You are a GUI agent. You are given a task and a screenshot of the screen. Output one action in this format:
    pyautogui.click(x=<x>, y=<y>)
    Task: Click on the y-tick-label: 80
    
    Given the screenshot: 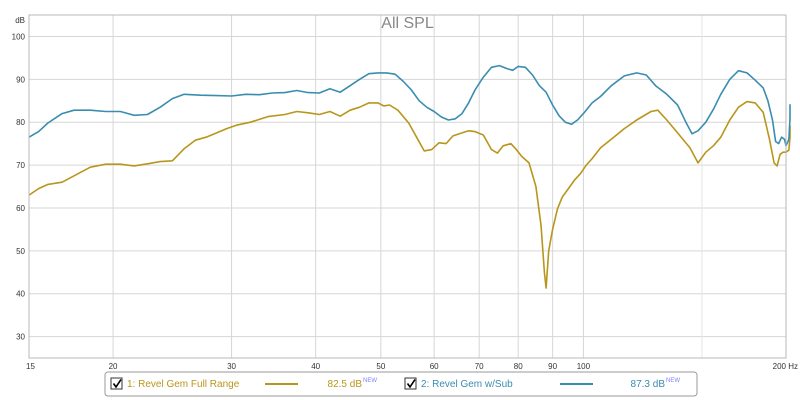 What is the action you would take?
    pyautogui.click(x=20, y=122)
    